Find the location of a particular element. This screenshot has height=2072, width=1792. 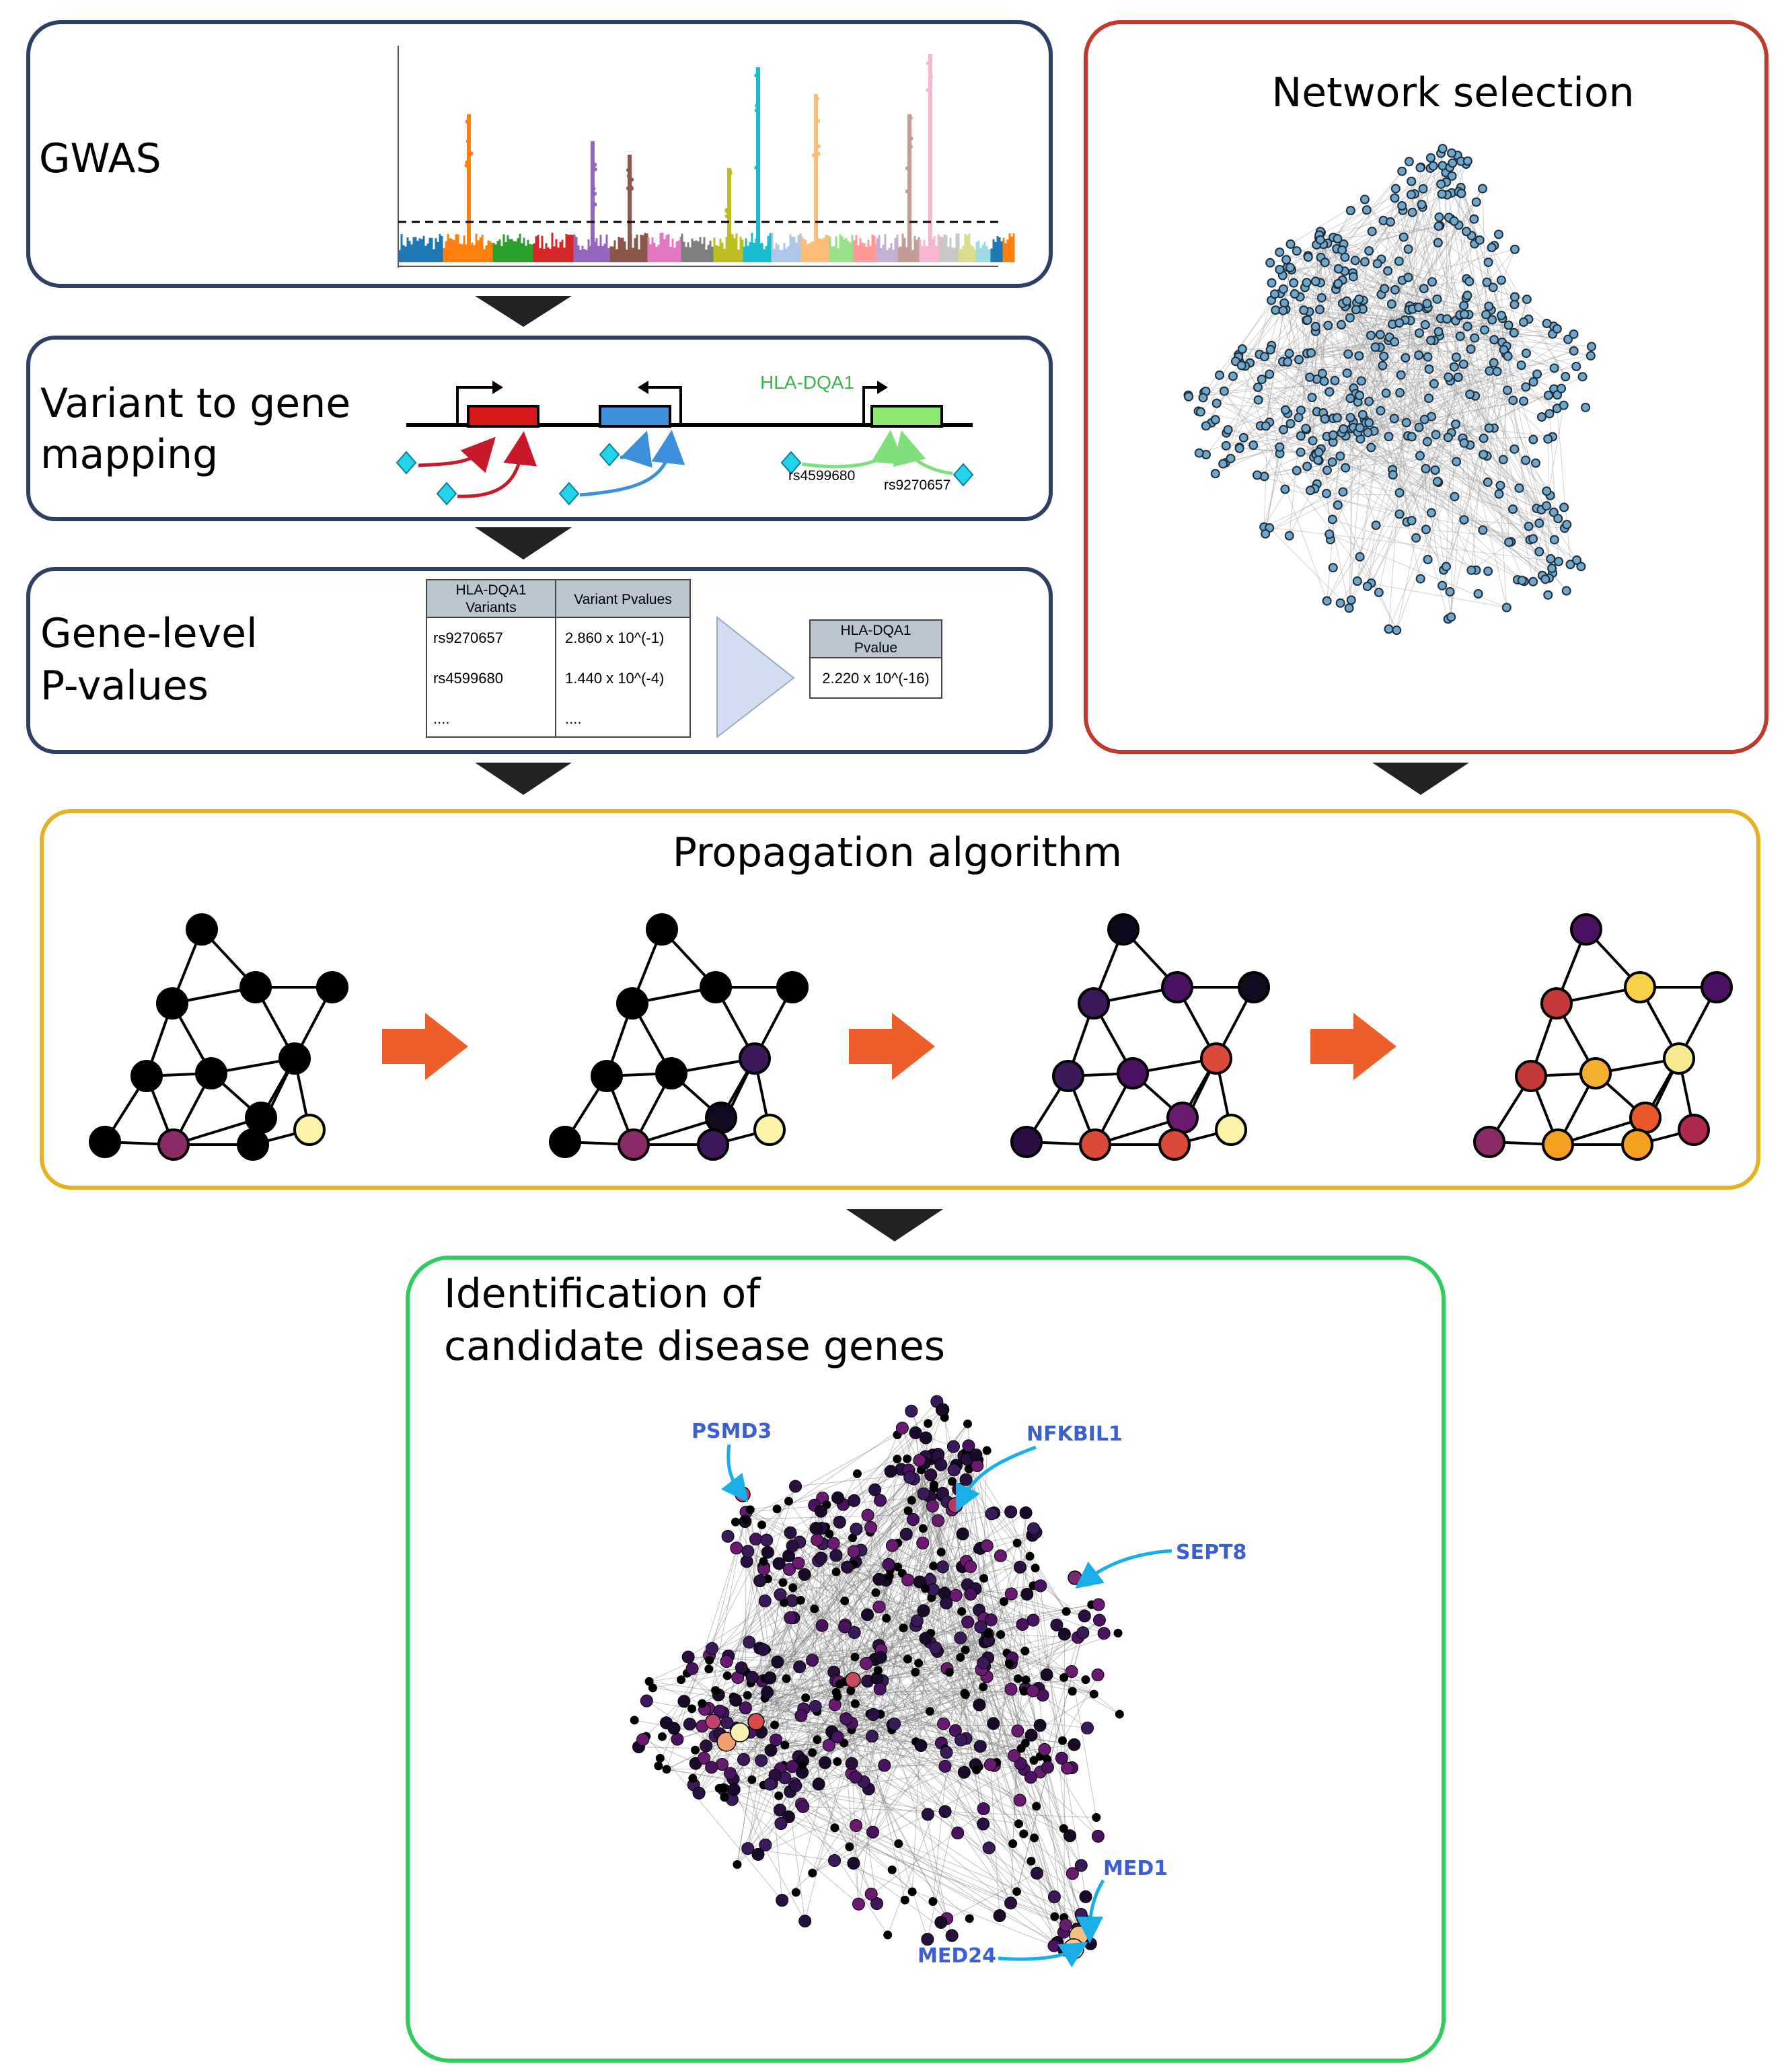

propagation-title: Propagation algorithm is located at coordinates (897, 852).